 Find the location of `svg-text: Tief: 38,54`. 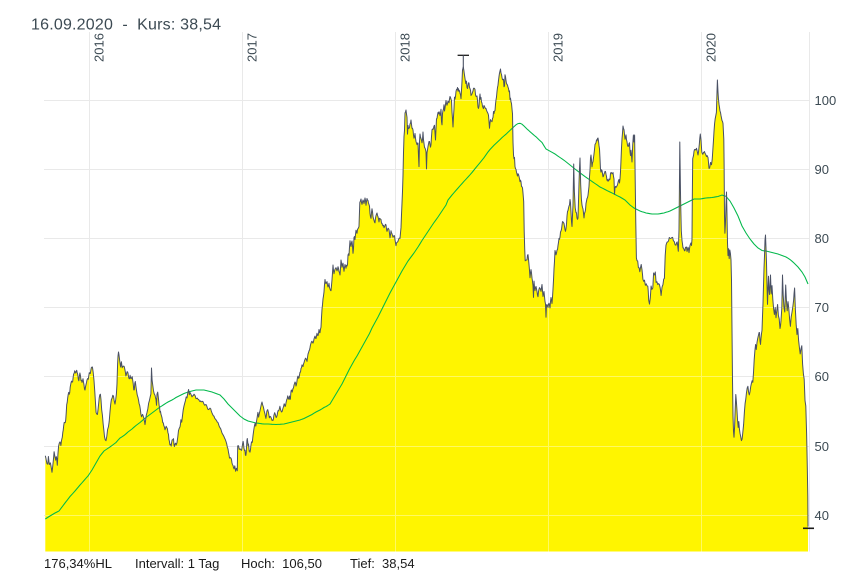

svg-text: Tief: 38,54 is located at coordinates (382, 563).